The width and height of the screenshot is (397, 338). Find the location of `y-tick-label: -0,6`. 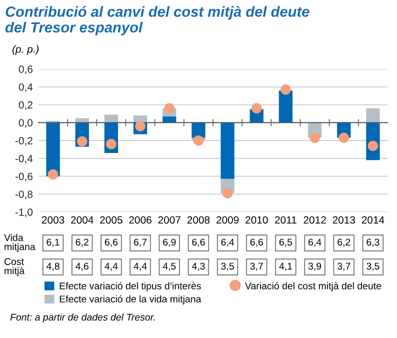

y-tick-label: -0,6 is located at coordinates (23, 177).